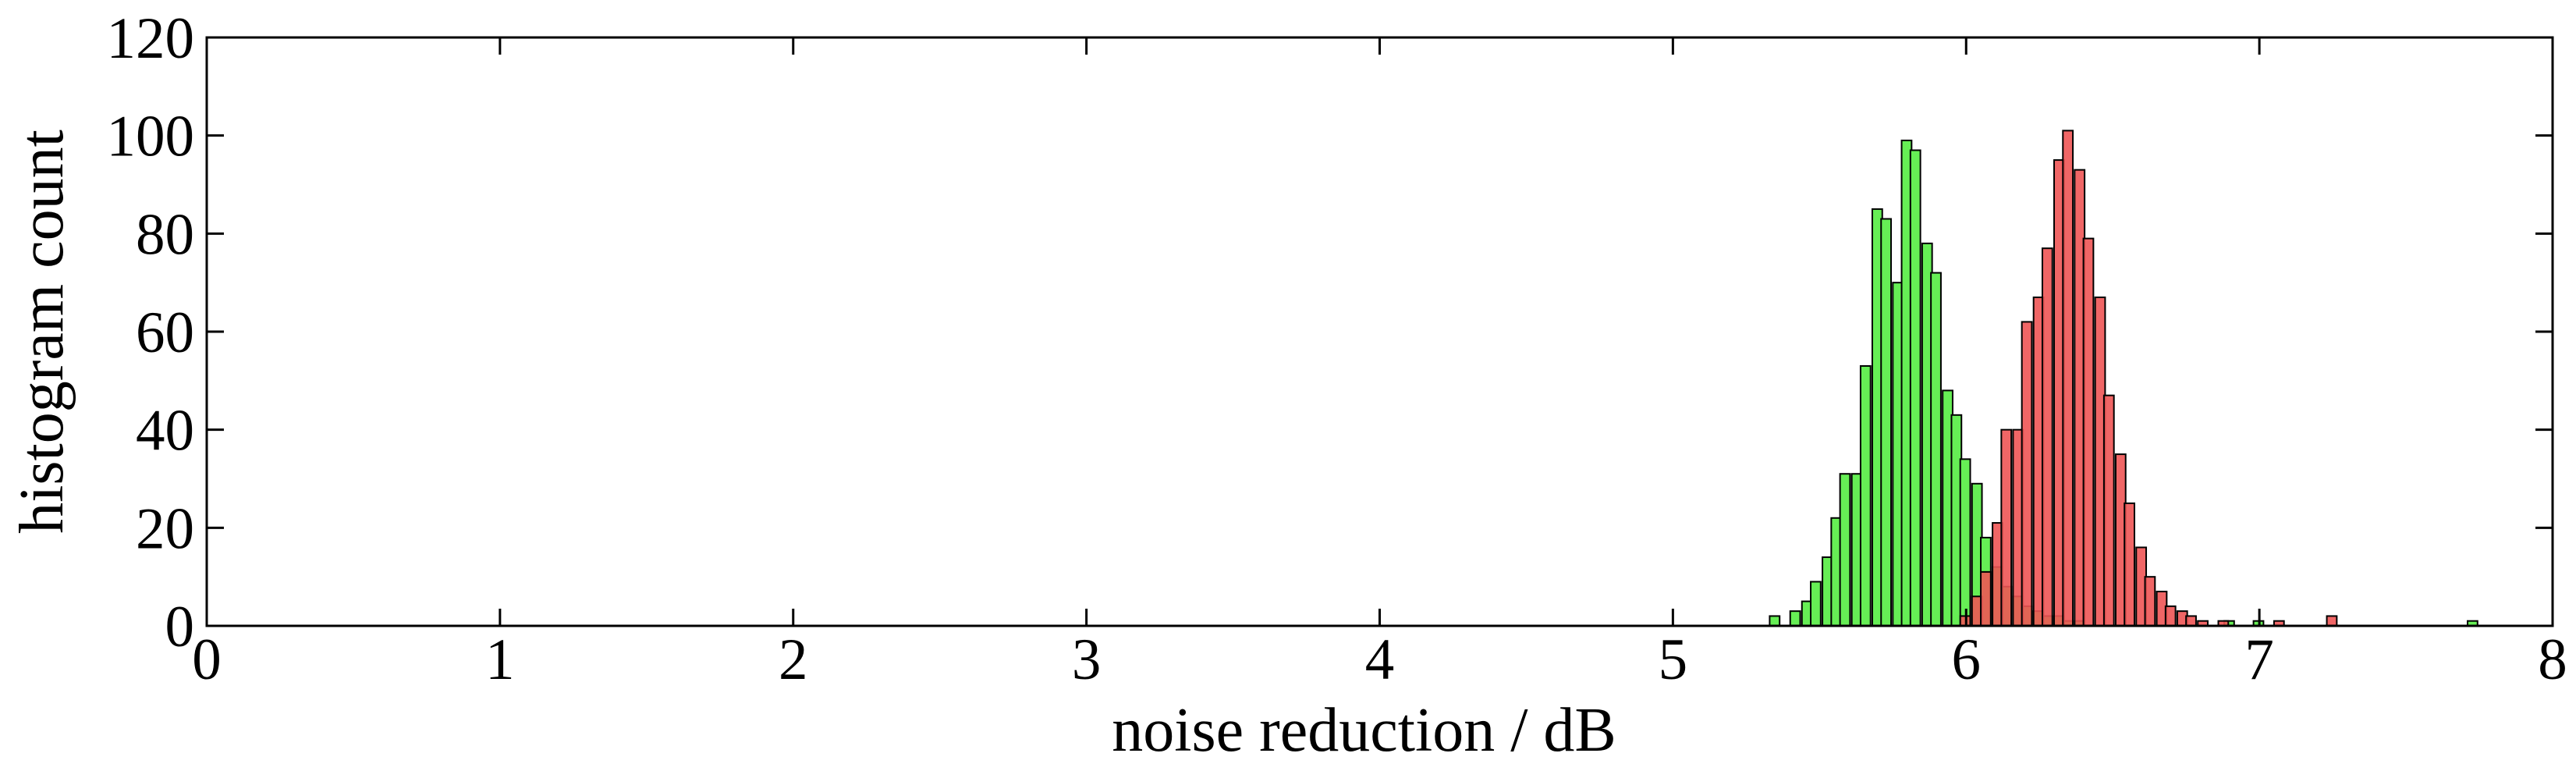  Describe the element at coordinates (793, 659) in the screenshot. I see `x-tick-label: 2` at that location.